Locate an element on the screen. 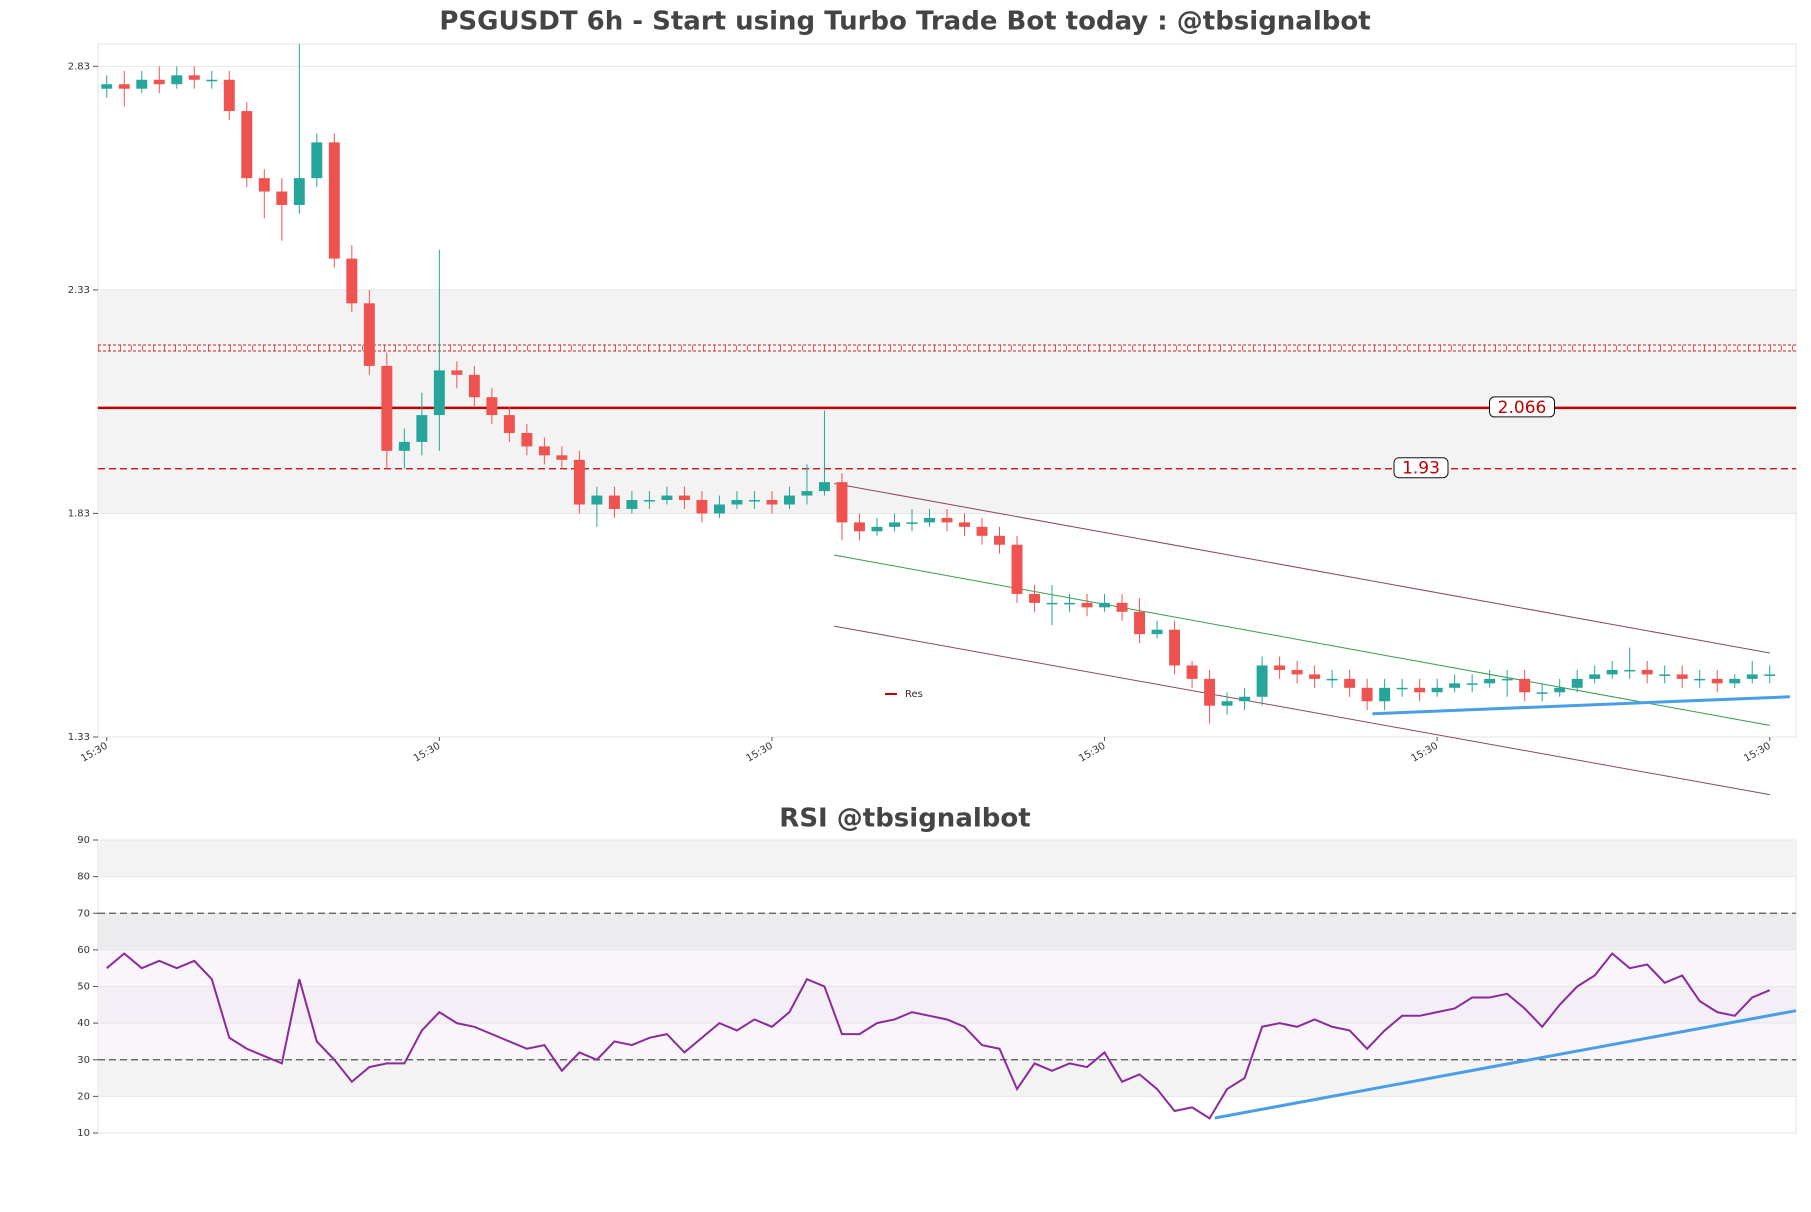 Image resolution: width=1811 pixels, height=1212 pixels. y-tick-label: 1.33 is located at coordinates (79, 737).